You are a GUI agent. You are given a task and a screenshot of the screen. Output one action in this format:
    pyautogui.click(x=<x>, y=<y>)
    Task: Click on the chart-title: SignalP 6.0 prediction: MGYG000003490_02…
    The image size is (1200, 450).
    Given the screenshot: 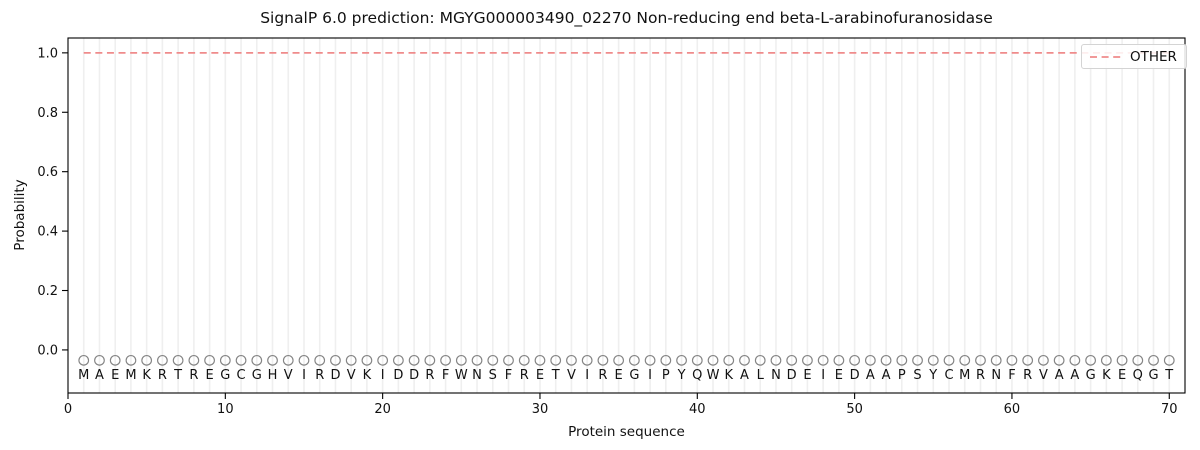 What is the action you would take?
    pyautogui.click(x=626, y=18)
    